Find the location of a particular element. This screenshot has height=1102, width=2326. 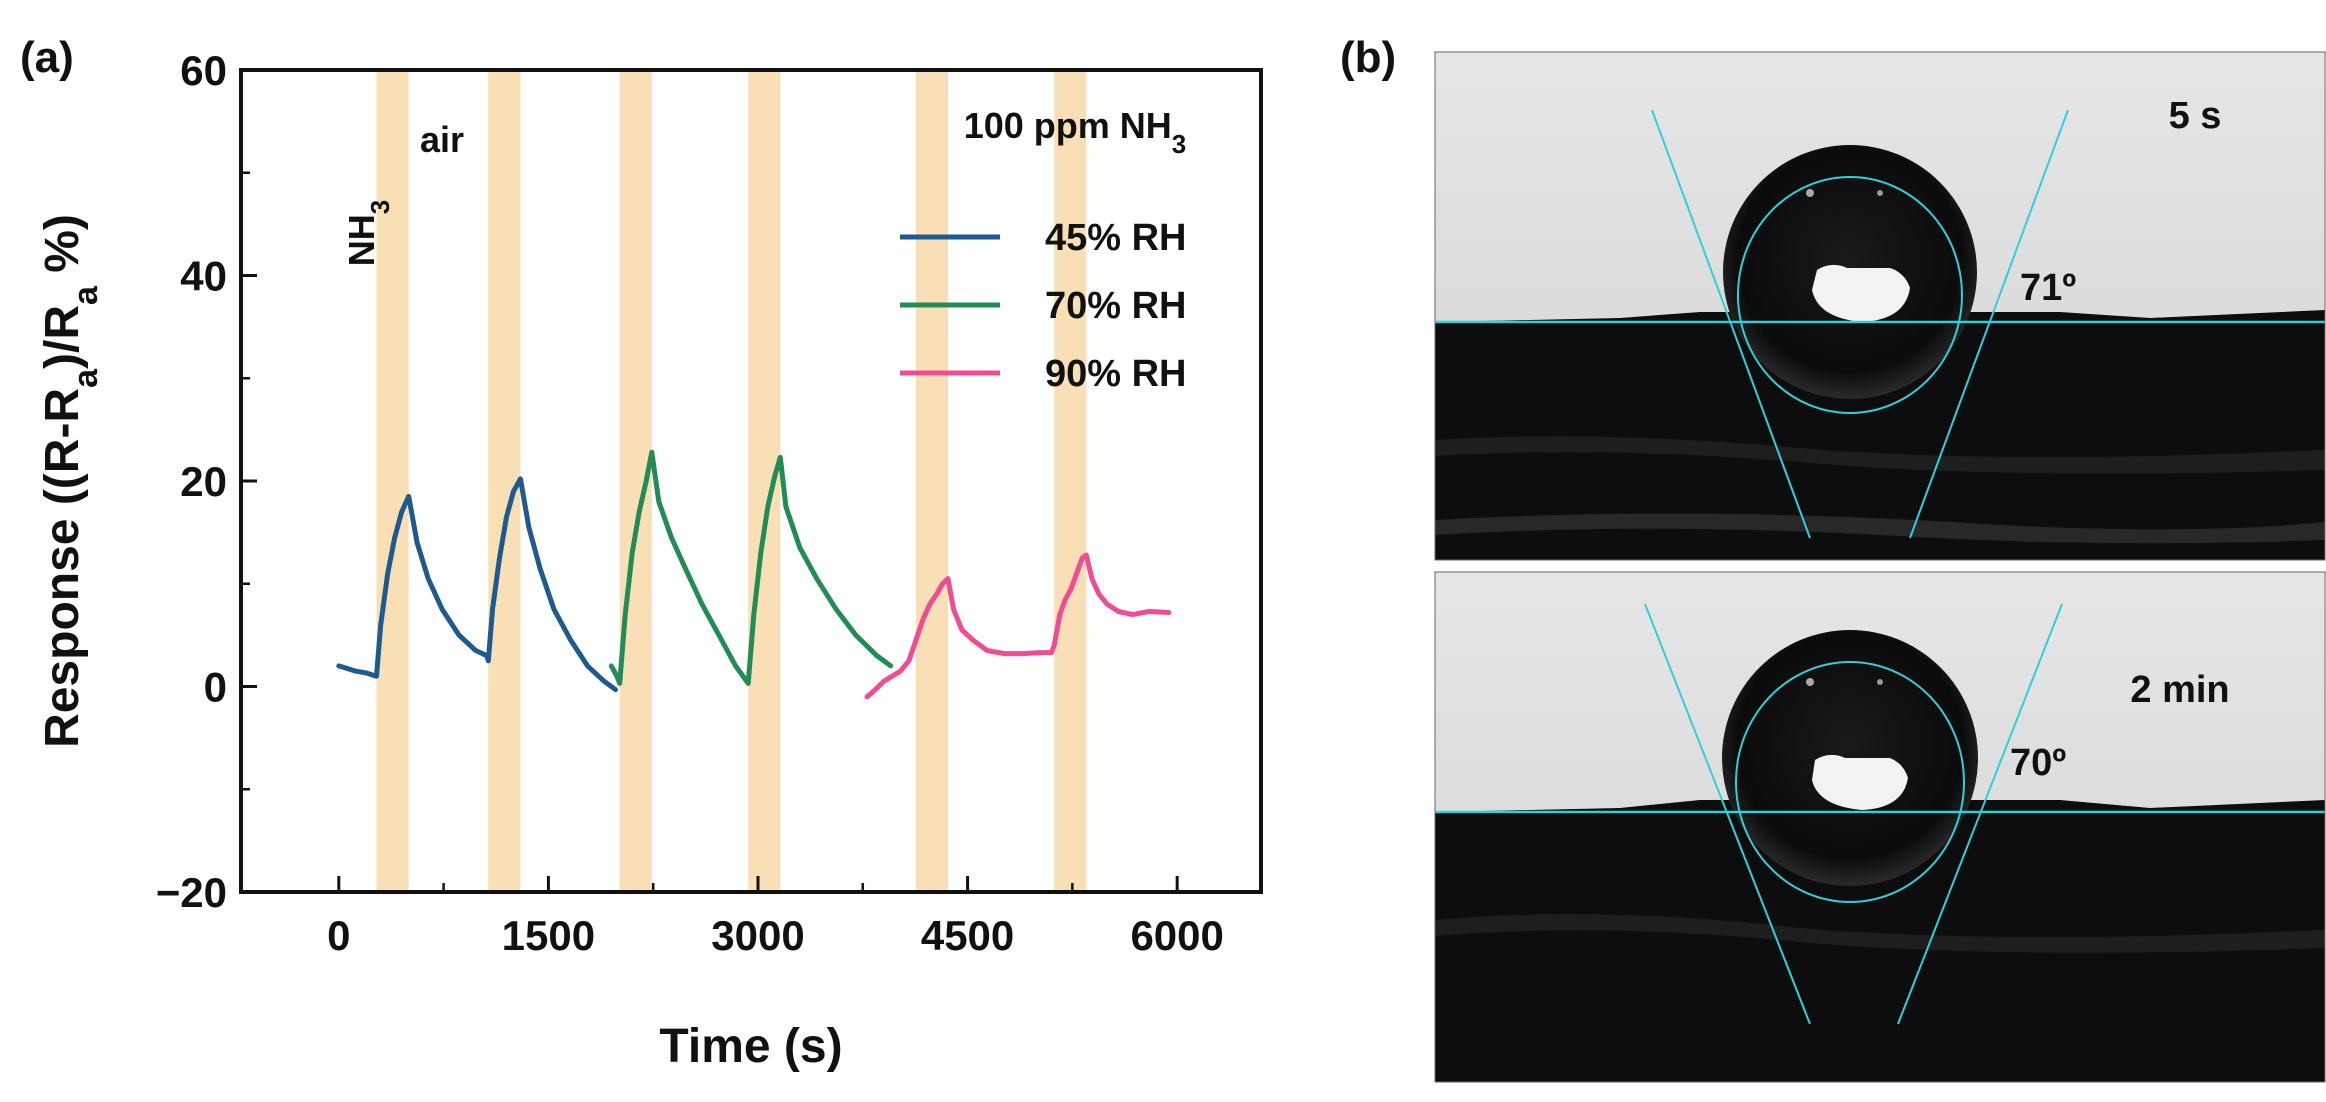

photo-1-tangent-right is located at coordinates (1989, 324).